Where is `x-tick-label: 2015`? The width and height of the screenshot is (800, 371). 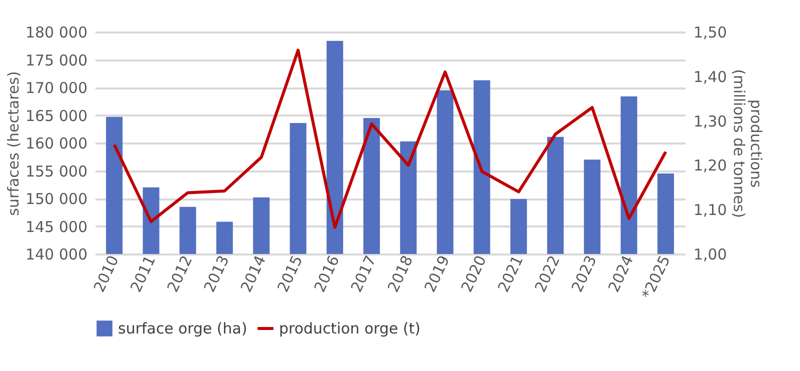
x-tick-label: 2015 is located at coordinates (290, 273).